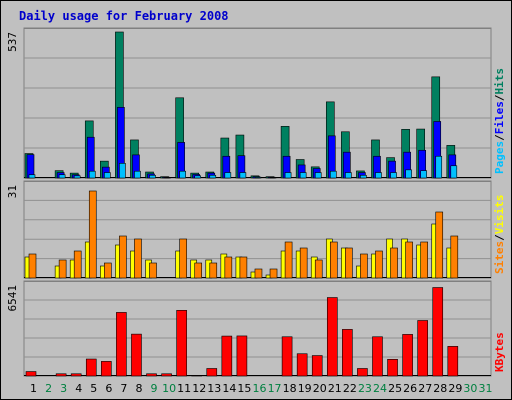 Image resolution: width=512 pixels, height=400 pixels. I want to click on x-tick-label: 10, so click(169, 388).